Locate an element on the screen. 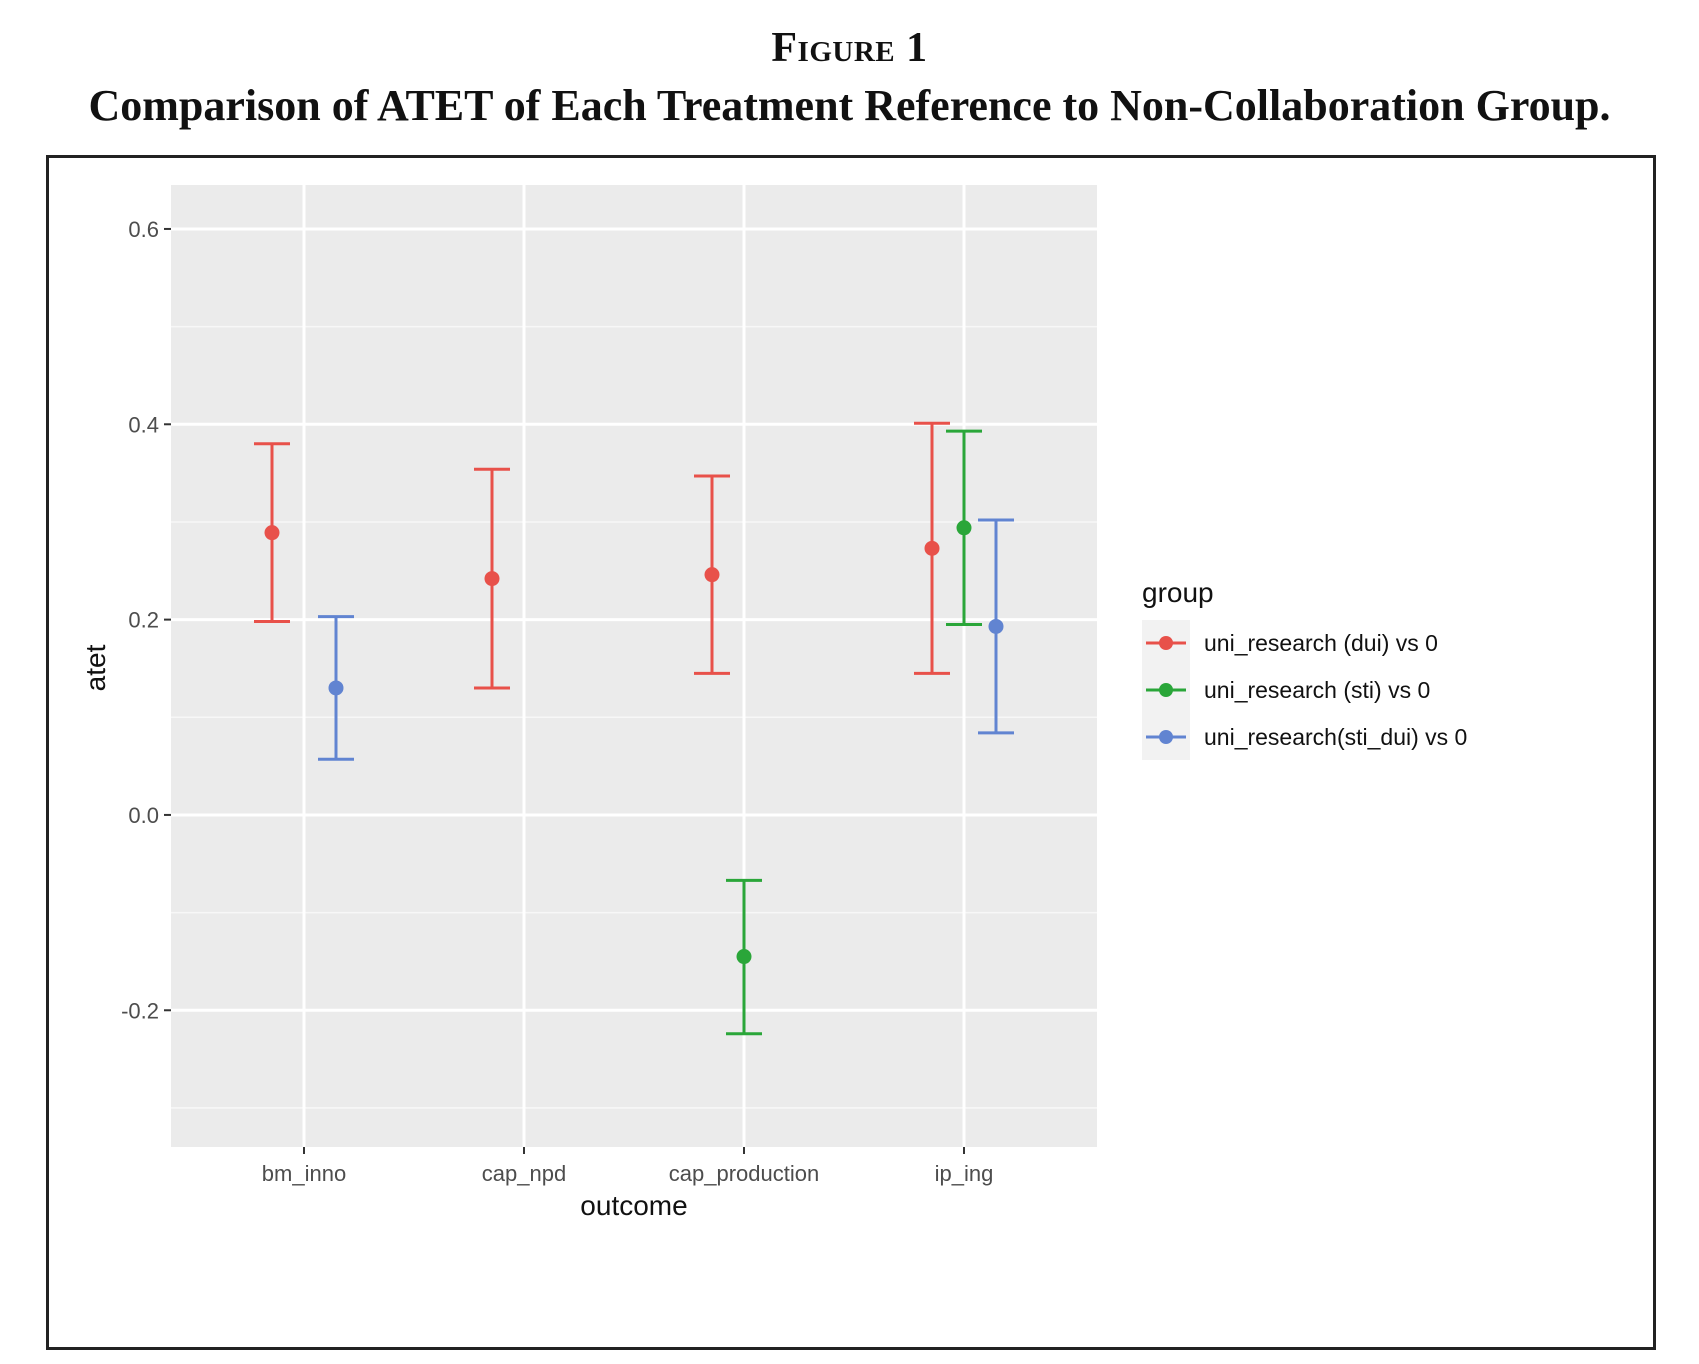  y-tick-label: 0.4 is located at coordinates (143, 424).